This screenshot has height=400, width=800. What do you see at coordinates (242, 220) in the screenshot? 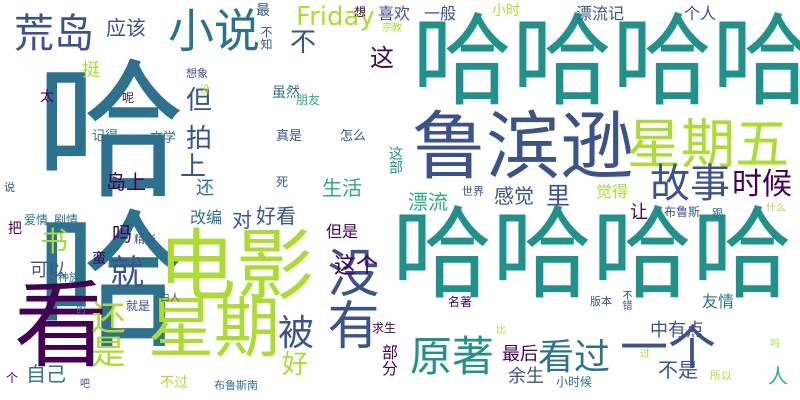
I see `word-dui: 对` at bounding box center [242, 220].